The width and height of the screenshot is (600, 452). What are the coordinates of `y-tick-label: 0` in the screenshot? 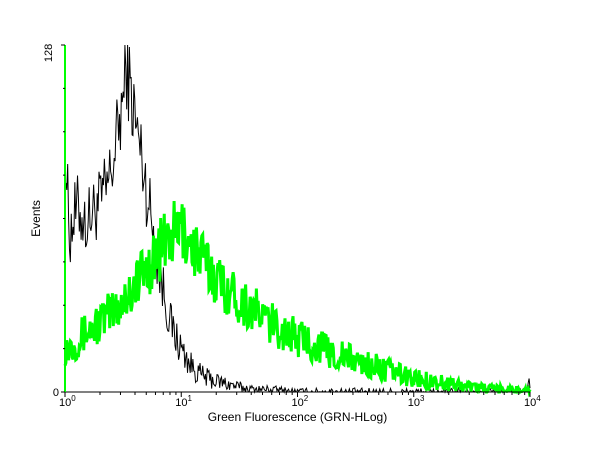 It's located at (56, 393).